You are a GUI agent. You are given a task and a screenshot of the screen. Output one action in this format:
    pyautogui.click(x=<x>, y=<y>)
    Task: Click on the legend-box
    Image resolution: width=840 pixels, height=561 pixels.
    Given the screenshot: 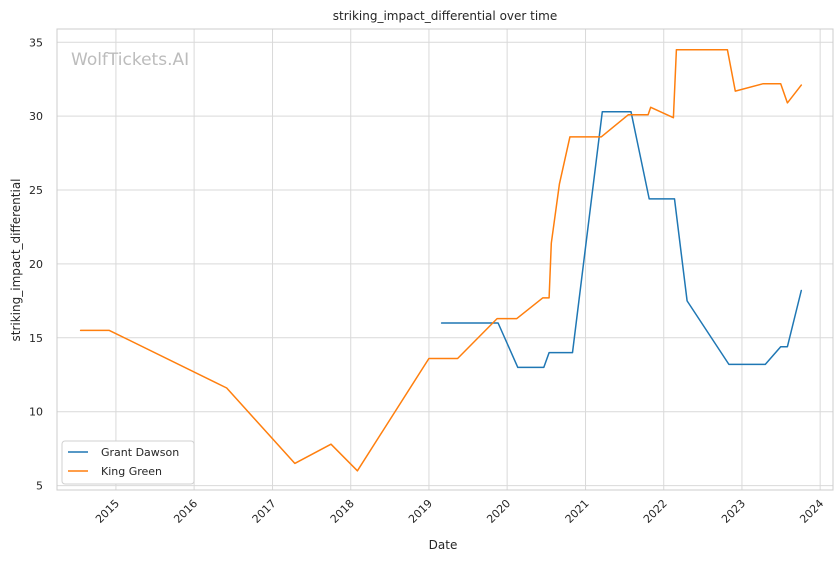 What is the action you would take?
    pyautogui.click(x=128, y=462)
    